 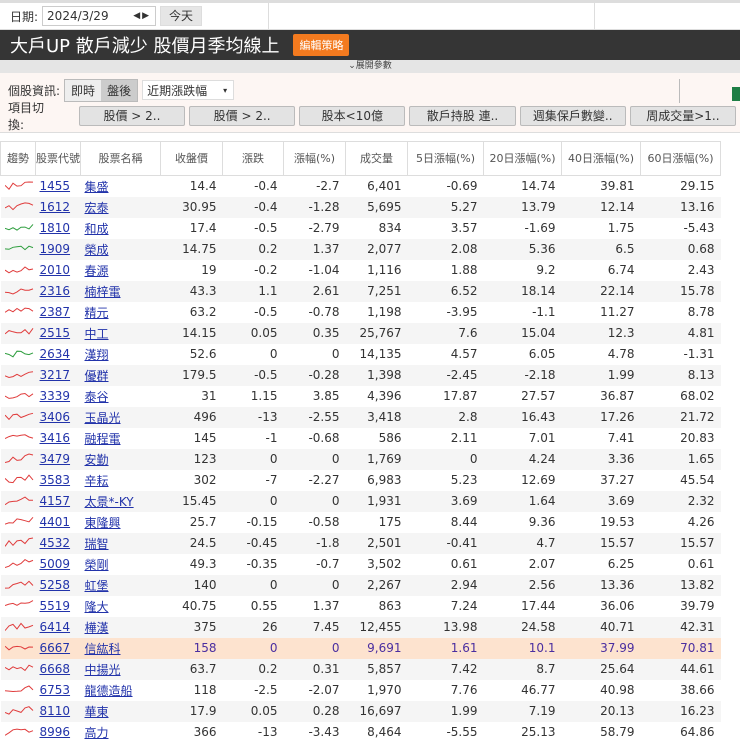 I want to click on stock-code-link: 5519, so click(x=55, y=606).